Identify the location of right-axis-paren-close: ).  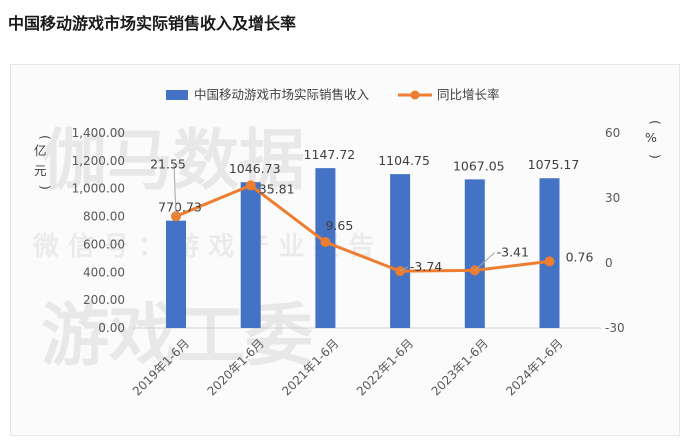
(655, 156).